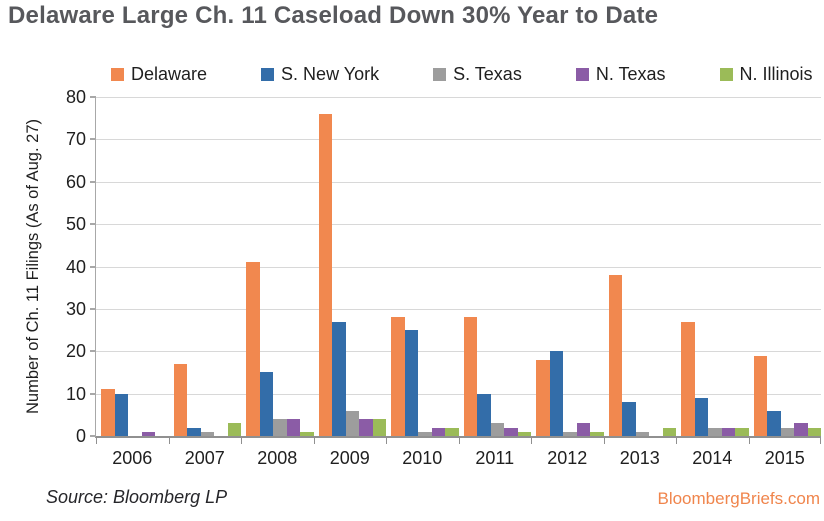  What do you see at coordinates (524, 433) in the screenshot?
I see `bar-2011-n-illinois` at bounding box center [524, 433].